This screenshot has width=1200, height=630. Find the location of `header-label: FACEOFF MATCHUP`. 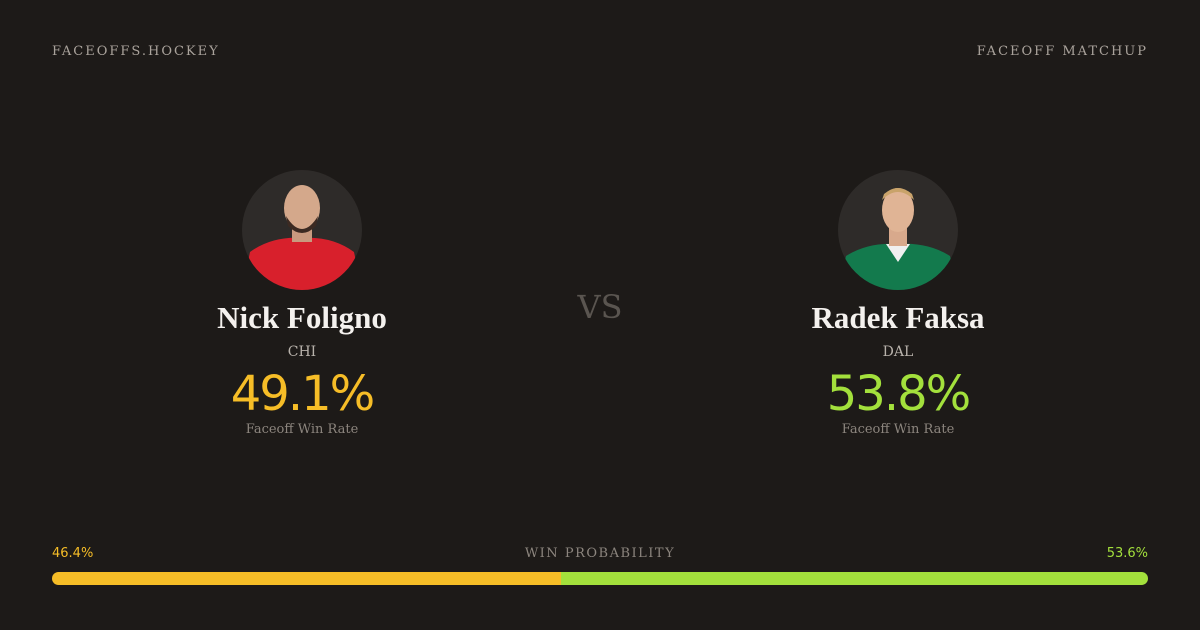

header-label: FACEOFF MATCHUP is located at coordinates (1062, 51).